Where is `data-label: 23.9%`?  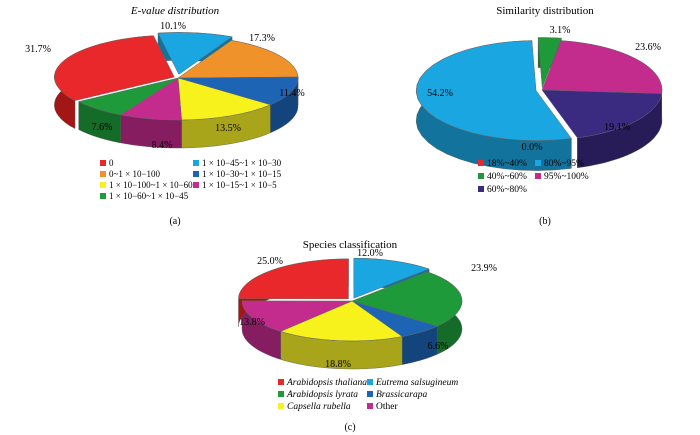 data-label: 23.9% is located at coordinates (484, 268).